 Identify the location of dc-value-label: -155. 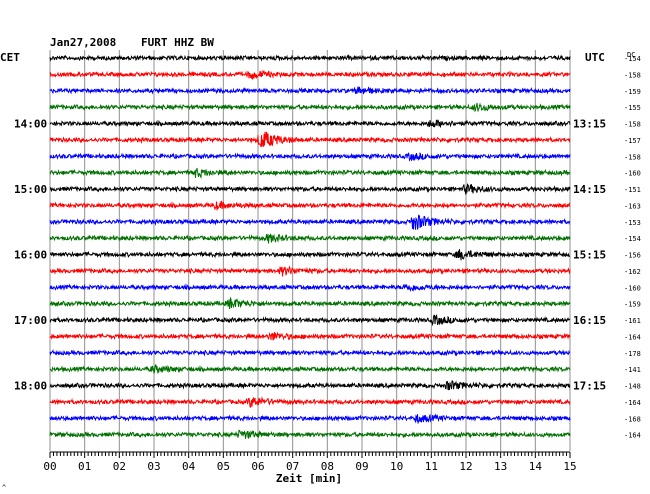
(632, 108).